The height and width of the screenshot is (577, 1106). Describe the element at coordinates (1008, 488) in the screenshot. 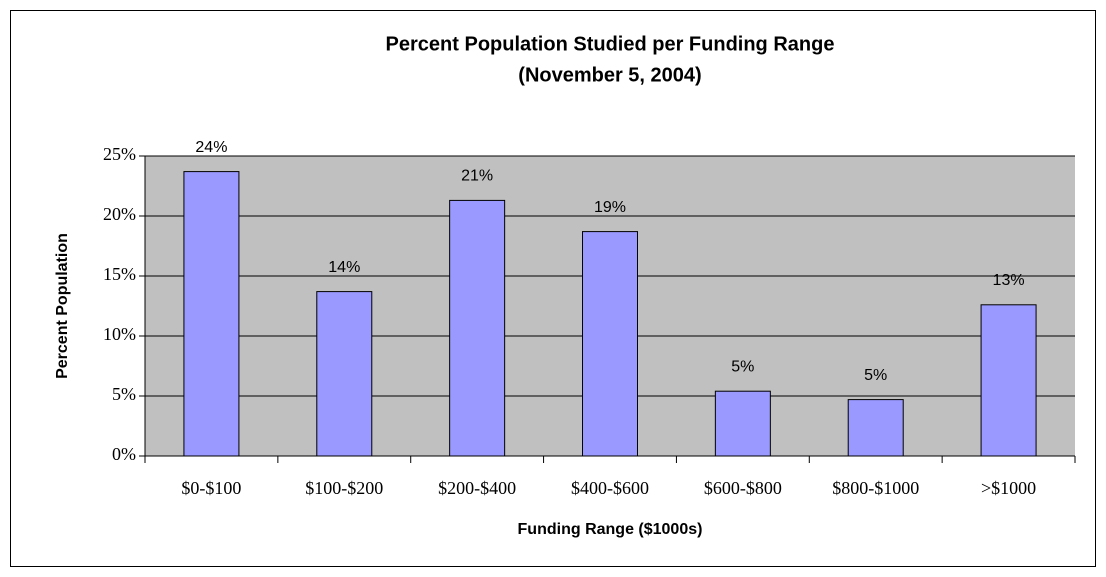

I see `x-tick-label: >$1000` at that location.